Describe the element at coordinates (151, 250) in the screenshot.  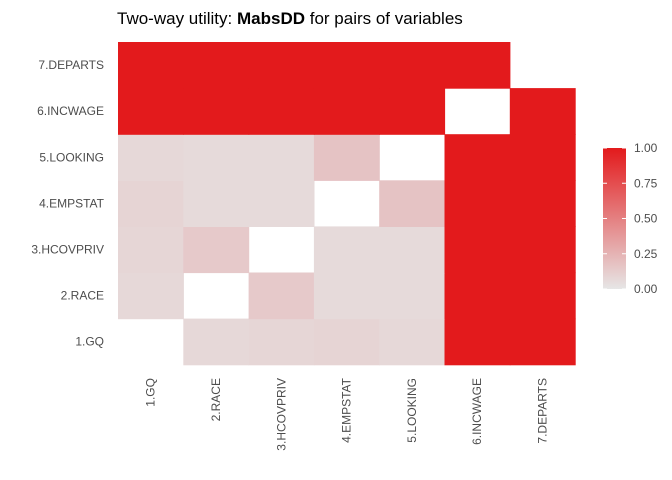
I see `heatmap-cell-1-gq-3-hcovpriv` at that location.